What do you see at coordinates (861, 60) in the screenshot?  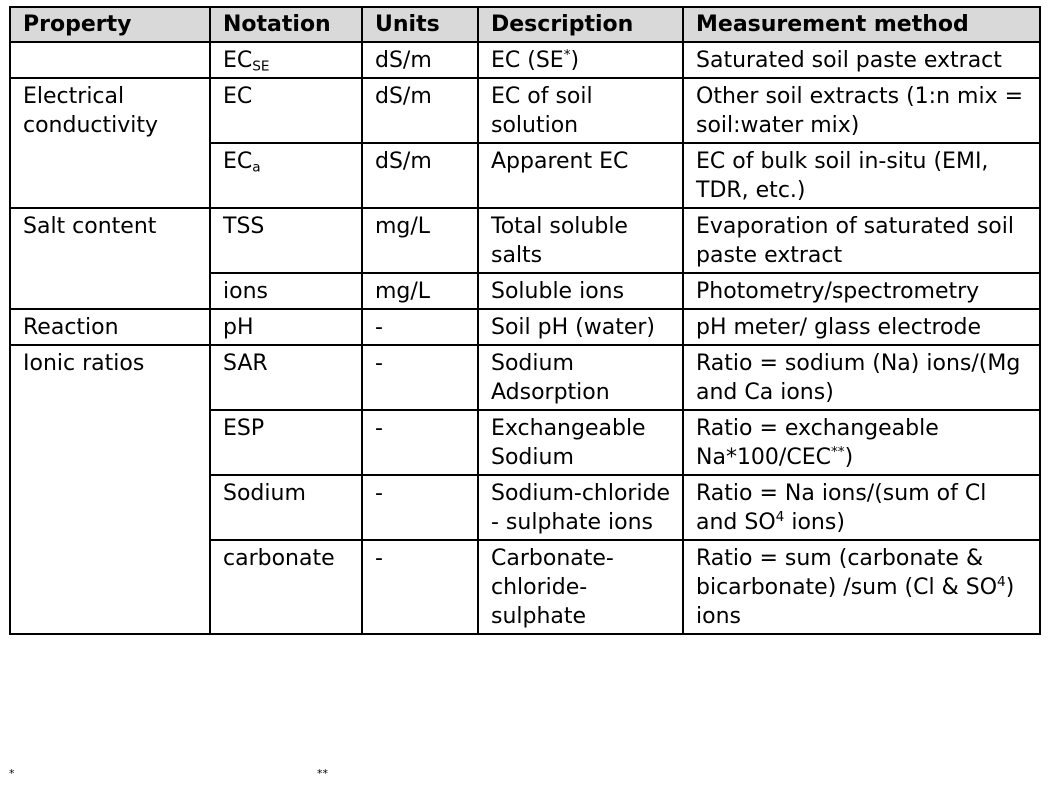 I see `method-cell: Saturated soil paste extract` at bounding box center [861, 60].